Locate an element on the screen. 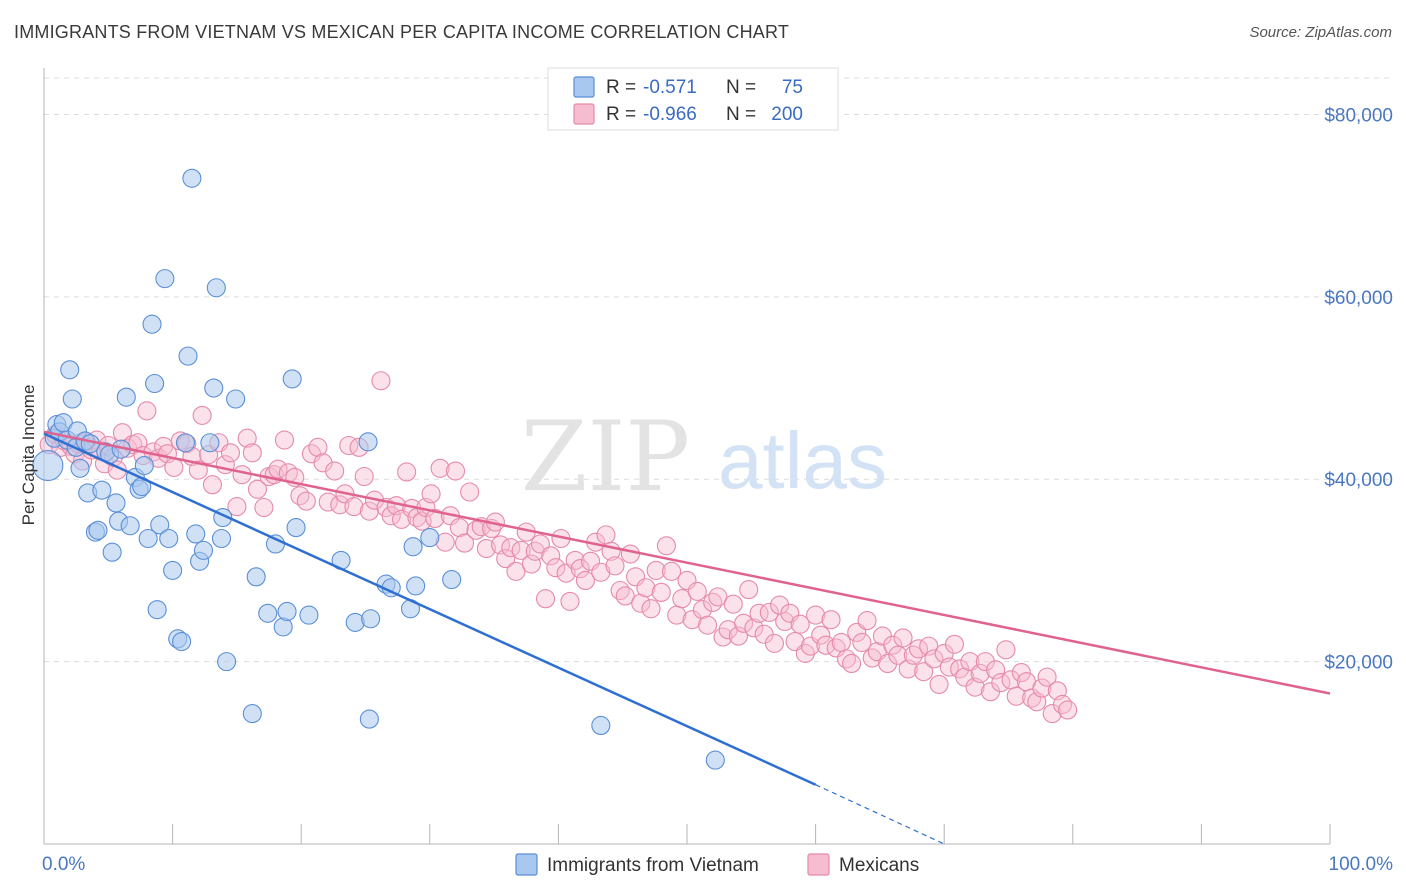  mexicans-bottom-label: Mexicans is located at coordinates (879, 865).